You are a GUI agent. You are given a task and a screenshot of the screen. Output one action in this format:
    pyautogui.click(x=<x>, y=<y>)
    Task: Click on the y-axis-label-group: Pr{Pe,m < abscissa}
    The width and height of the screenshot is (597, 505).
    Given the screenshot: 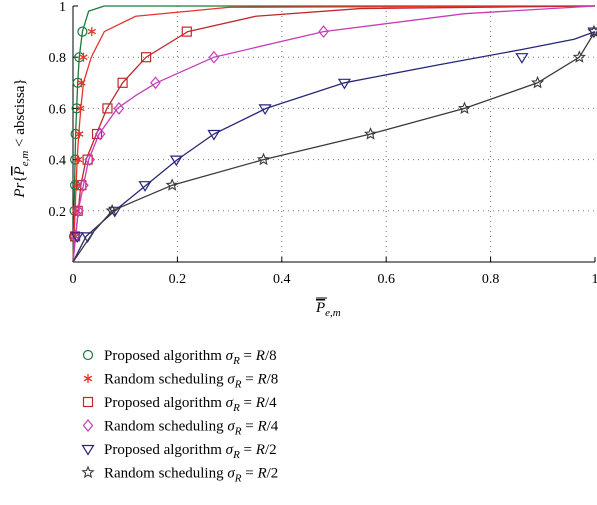 What is the action you would take?
    pyautogui.click(x=21, y=138)
    